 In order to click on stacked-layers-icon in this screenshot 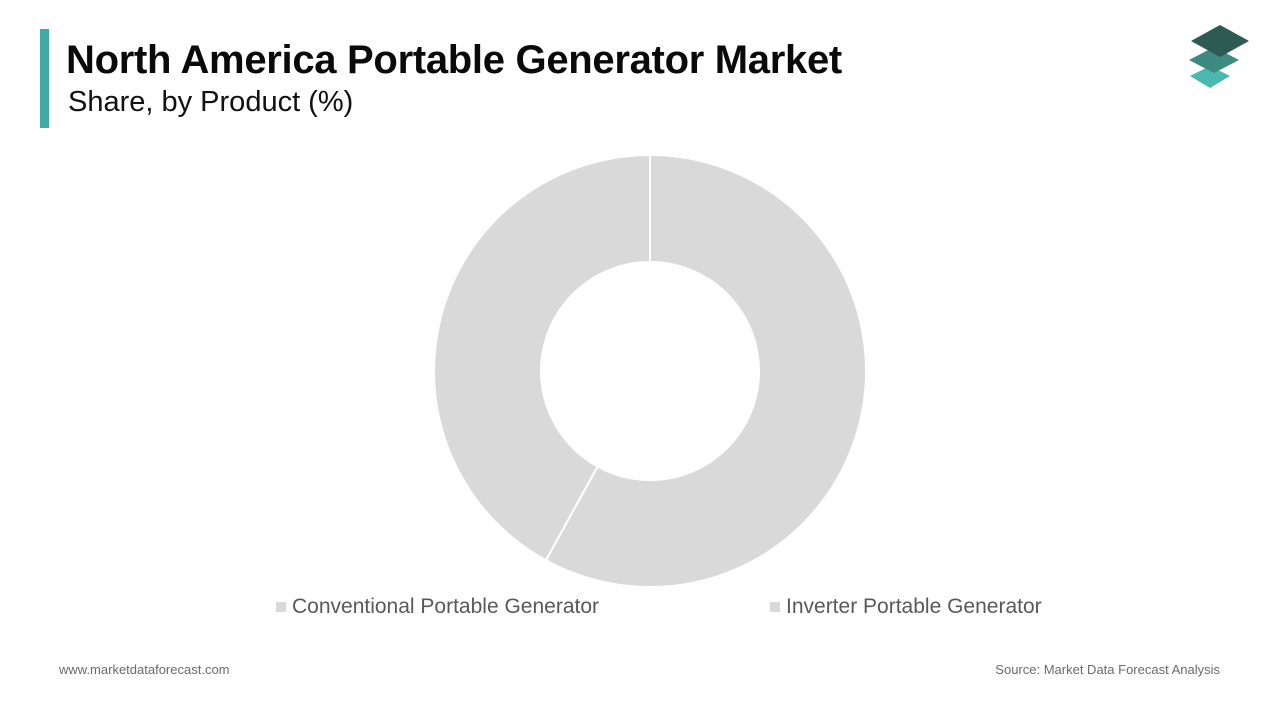, I will do `click(1219, 56)`.